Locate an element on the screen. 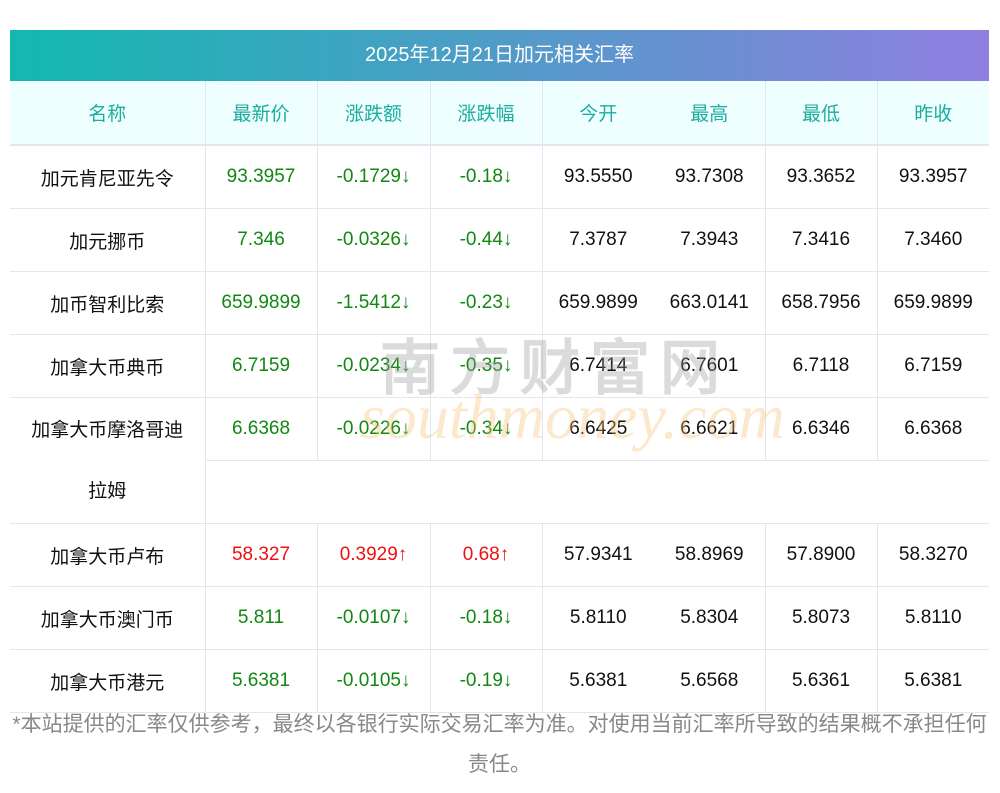 Image resolution: width=1000 pixels, height=793 pixels. latest-price: 93.3957 is located at coordinates (261, 177).